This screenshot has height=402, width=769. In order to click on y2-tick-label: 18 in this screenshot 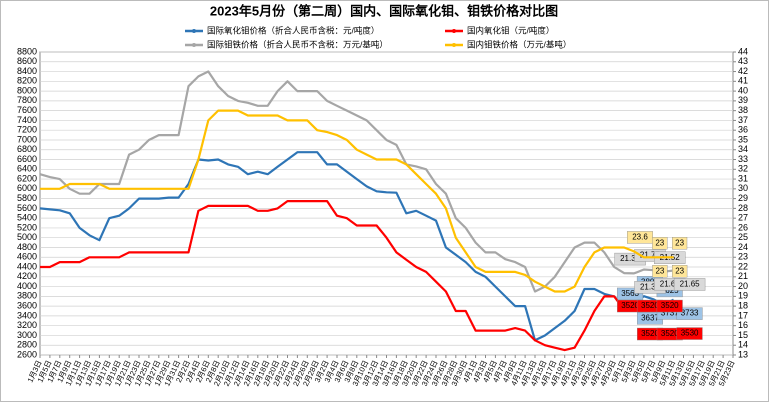, I will do `click(743, 306)`.